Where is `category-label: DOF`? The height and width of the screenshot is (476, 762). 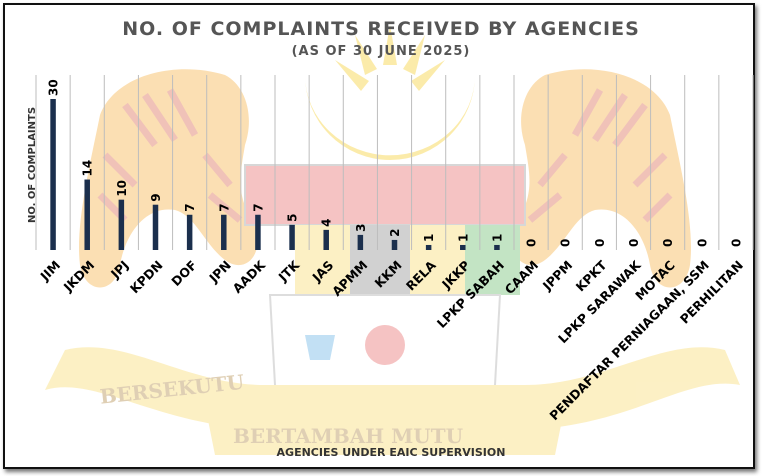 category-label: DOF is located at coordinates (183, 273).